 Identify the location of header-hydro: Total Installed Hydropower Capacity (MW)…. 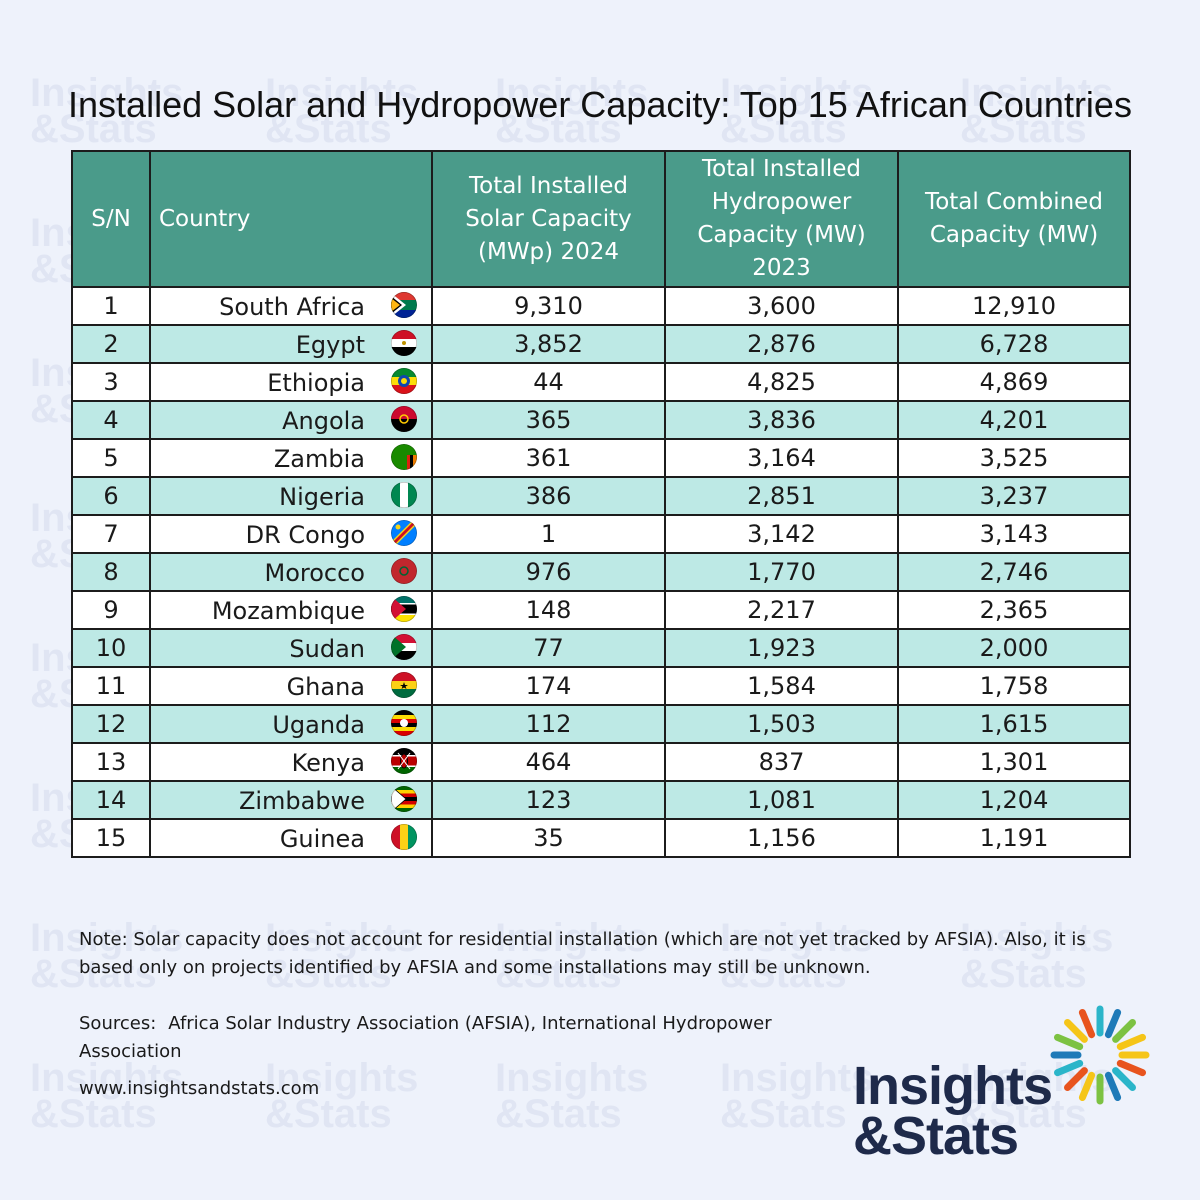
(781, 219).